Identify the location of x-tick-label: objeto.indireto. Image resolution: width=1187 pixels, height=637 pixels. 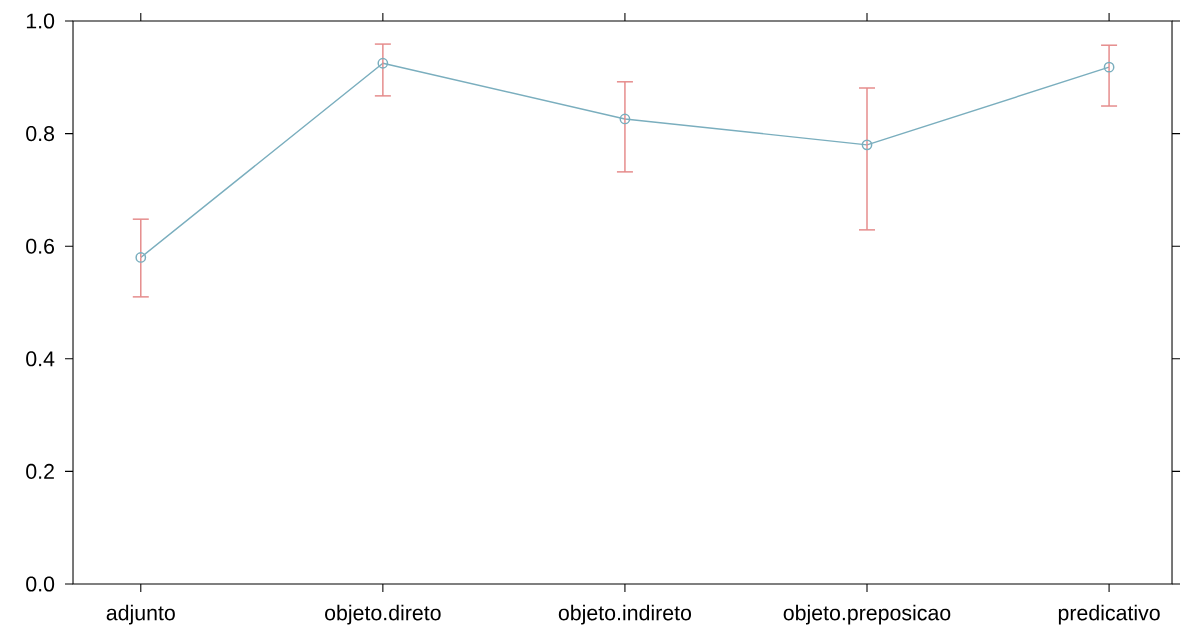
(625, 614).